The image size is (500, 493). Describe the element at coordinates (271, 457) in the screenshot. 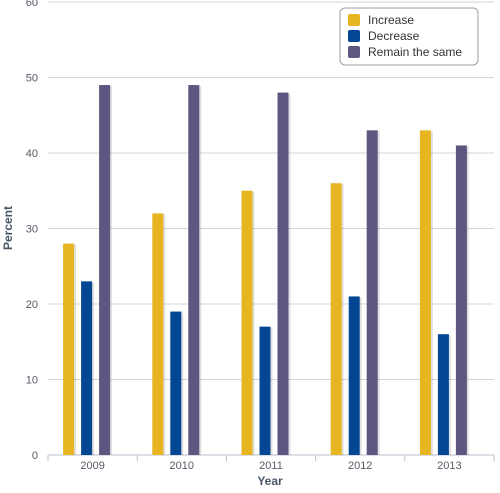

I see `axes` at that location.